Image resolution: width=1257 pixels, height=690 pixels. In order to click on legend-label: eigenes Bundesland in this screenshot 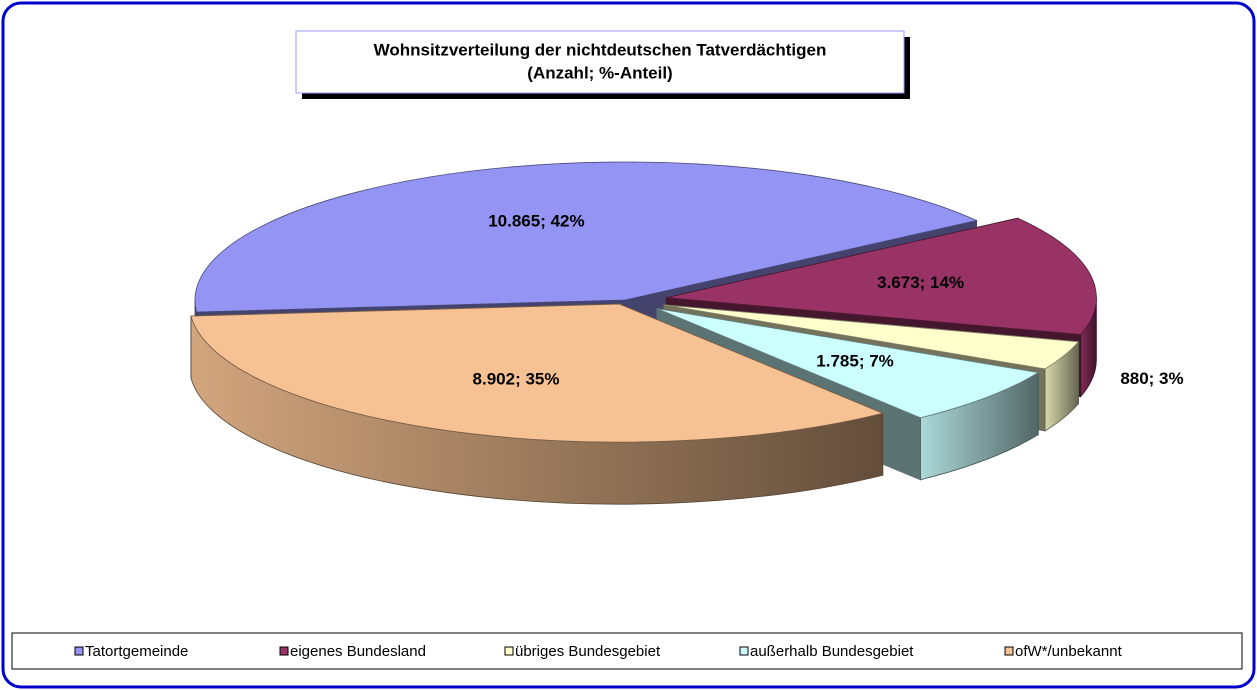, I will do `click(358, 651)`.